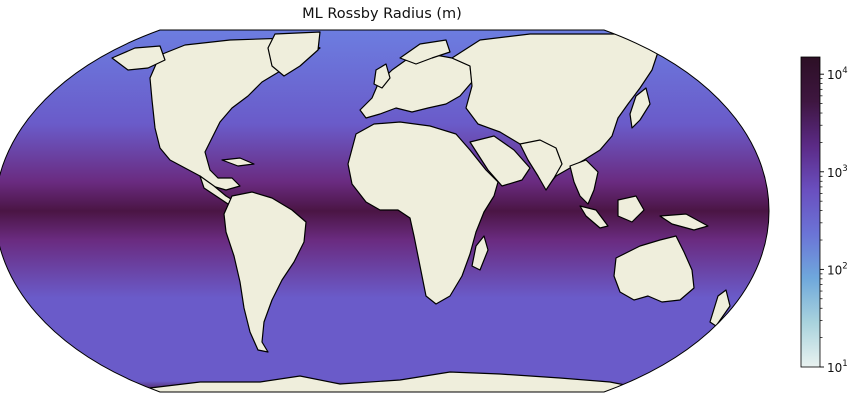 The image size is (860, 402). Describe the element at coordinates (834, 220) in the screenshot. I see `colorbar-ticks: 10¹ 10² 10³ 10⁴` at that location.